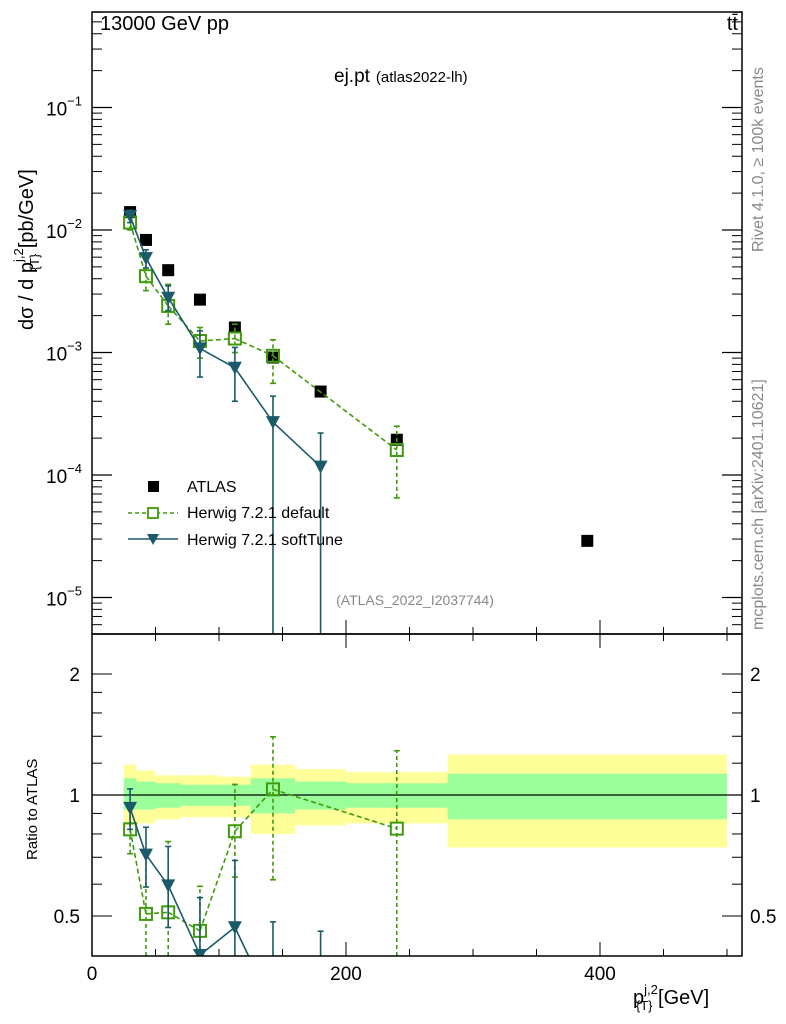  I want to click on ratio-plot-marks, so click(263, 846).